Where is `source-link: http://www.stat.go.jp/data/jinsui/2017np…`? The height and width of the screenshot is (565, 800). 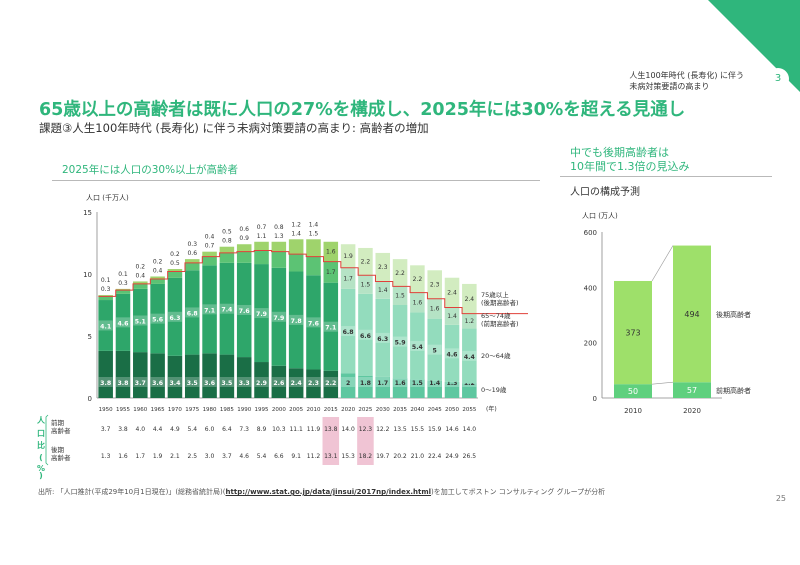 source-link: http://www.stat.go.jp/data/jinsui/2017np… is located at coordinates (328, 492).